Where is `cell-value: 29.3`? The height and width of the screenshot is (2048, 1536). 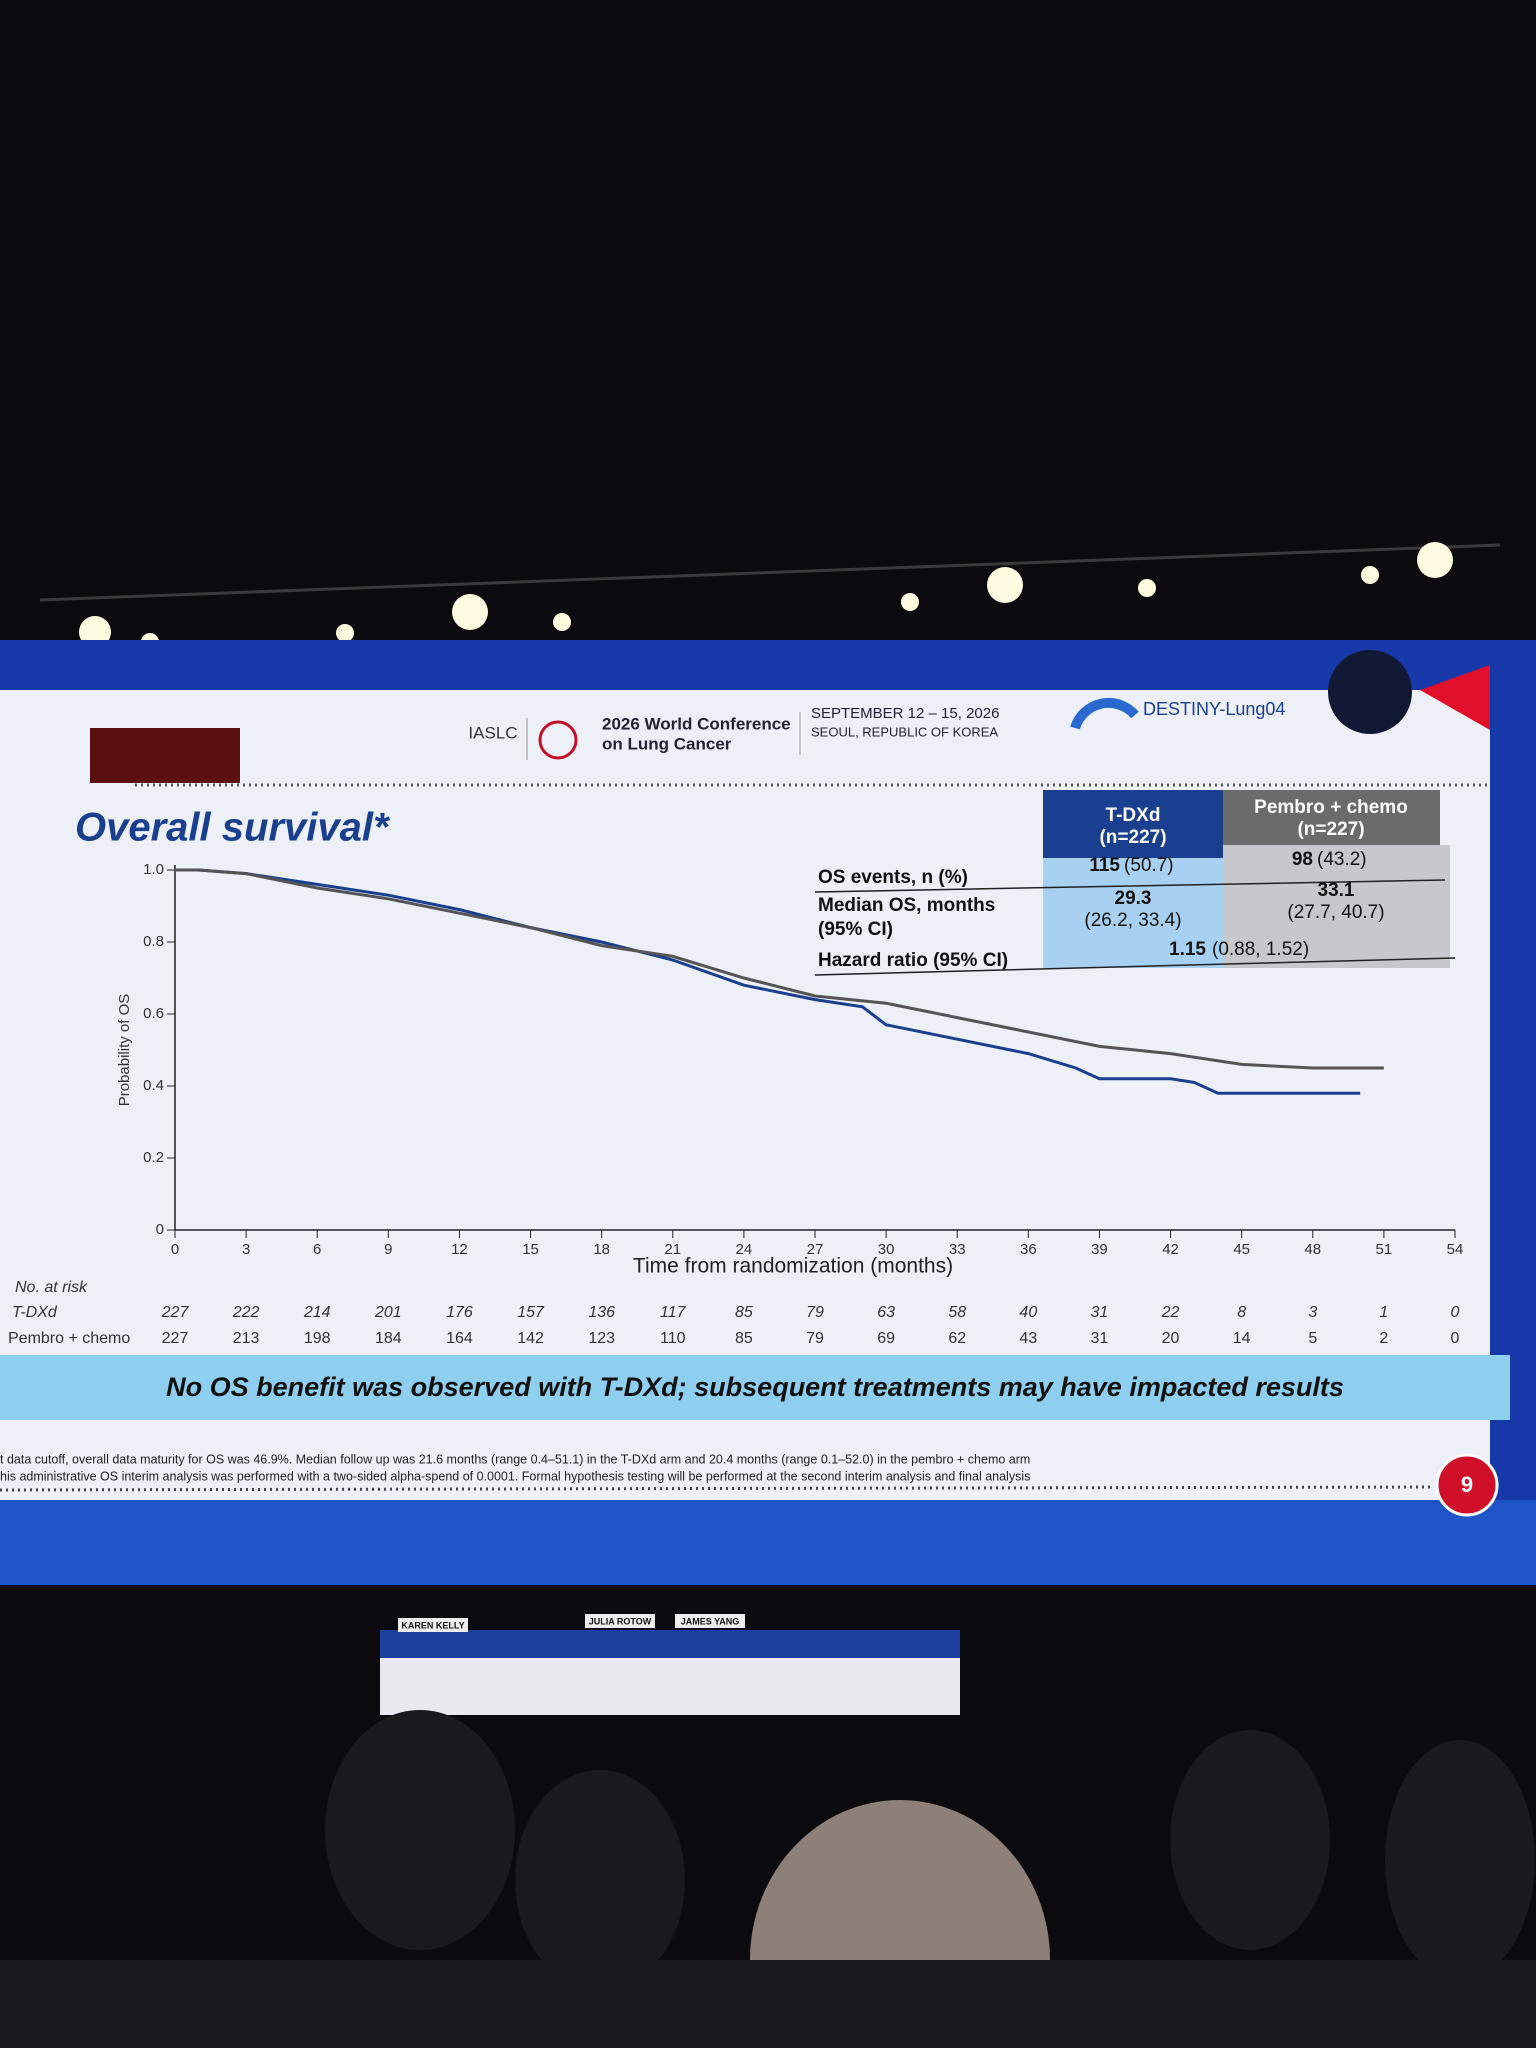
cell-value: 29.3 is located at coordinates (1133, 898).